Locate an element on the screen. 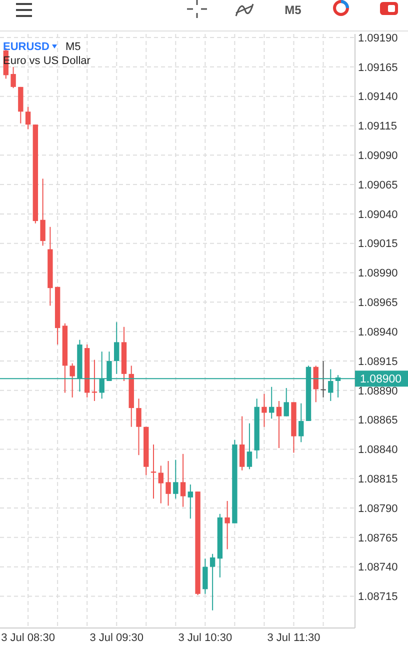 The height and width of the screenshot is (645, 408). y-tick-label: 1.08815 is located at coordinates (378, 479).